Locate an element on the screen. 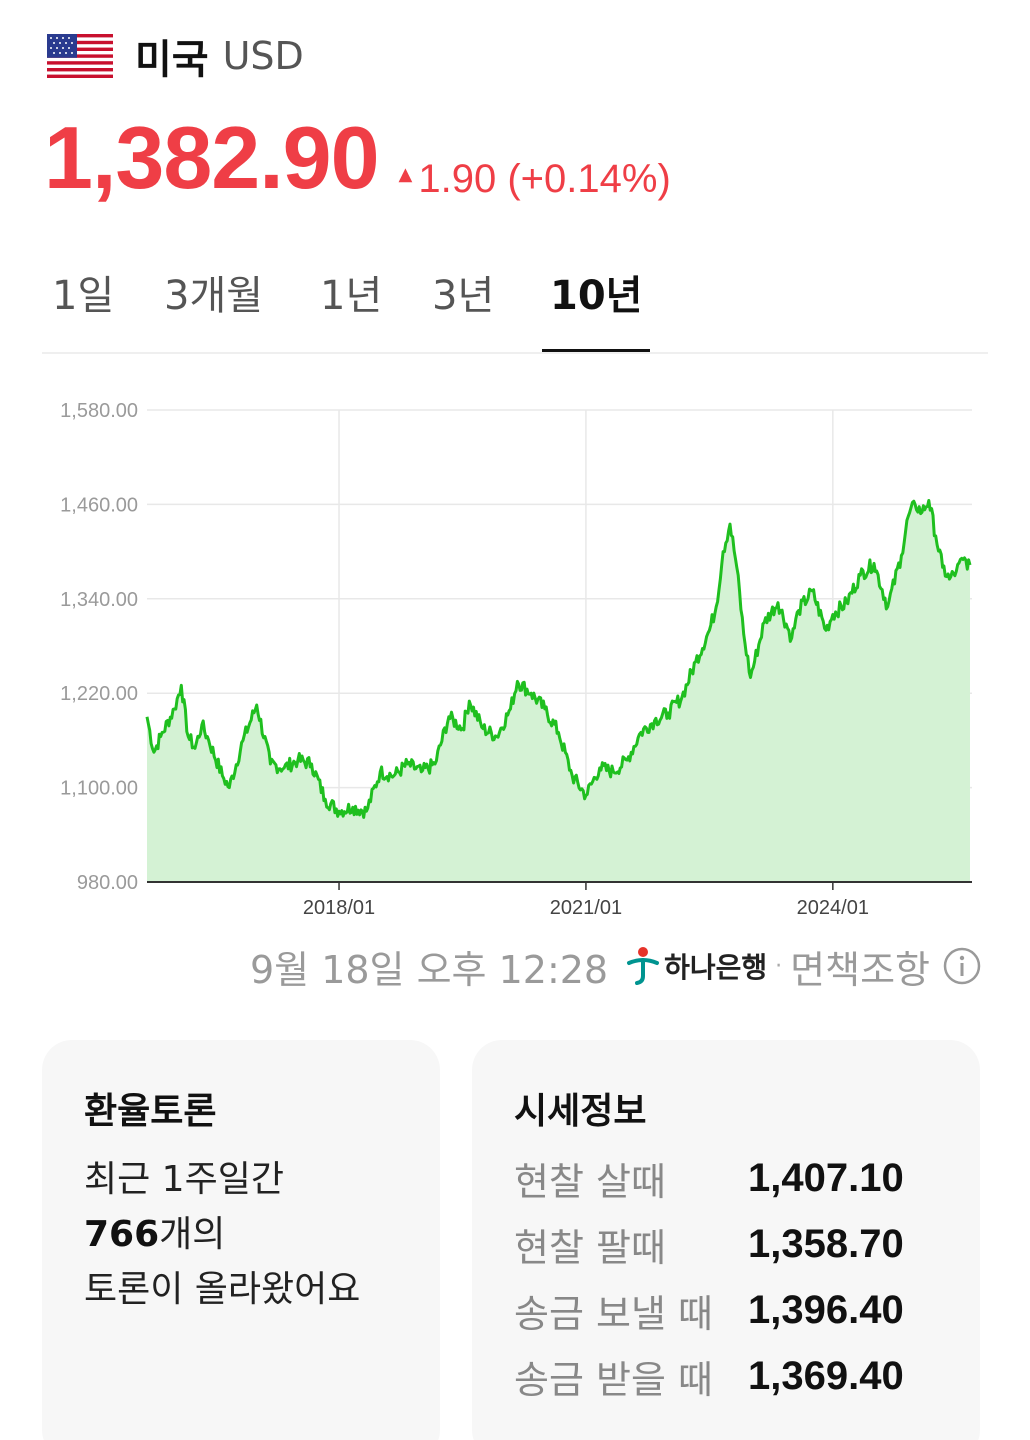 This screenshot has height=1440, width=1030. discussion-card: 환율토론 최근 1주일간 766개의 토론이 올라왔어요 is located at coordinates (241, 1240).